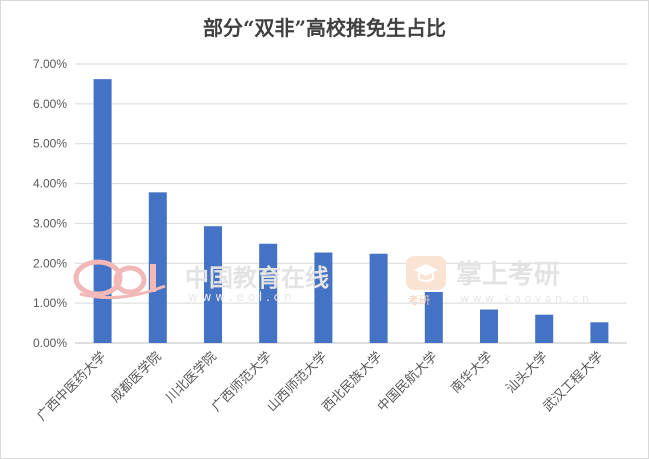 Image resolution: width=649 pixels, height=459 pixels. I want to click on x-tick-label: 川北医学院, so click(191, 377).